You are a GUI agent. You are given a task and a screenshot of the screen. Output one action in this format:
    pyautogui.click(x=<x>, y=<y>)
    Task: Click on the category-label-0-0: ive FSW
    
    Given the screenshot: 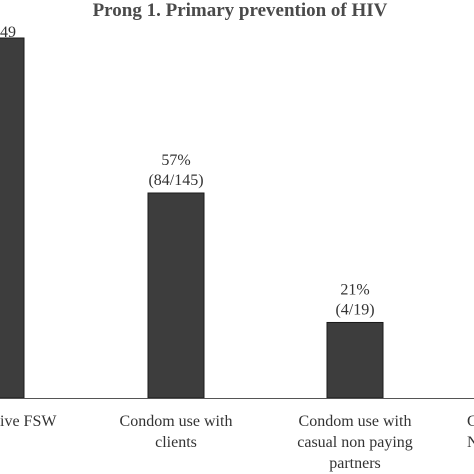 What is the action you would take?
    pyautogui.click(x=28, y=421)
    